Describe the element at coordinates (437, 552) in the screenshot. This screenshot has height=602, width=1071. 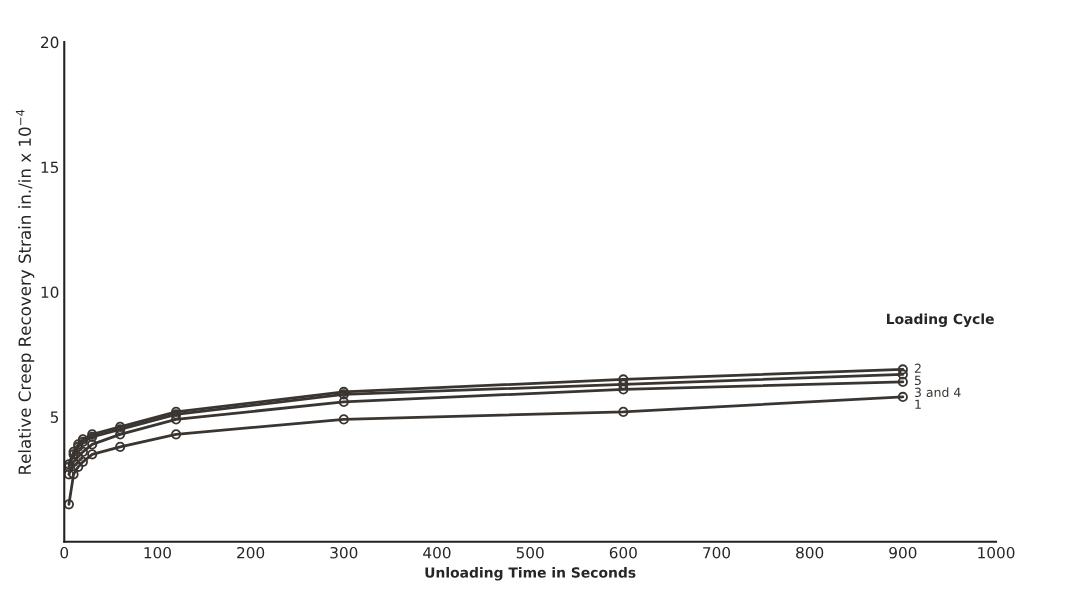
I see `x-tick-label: 400` at that location.